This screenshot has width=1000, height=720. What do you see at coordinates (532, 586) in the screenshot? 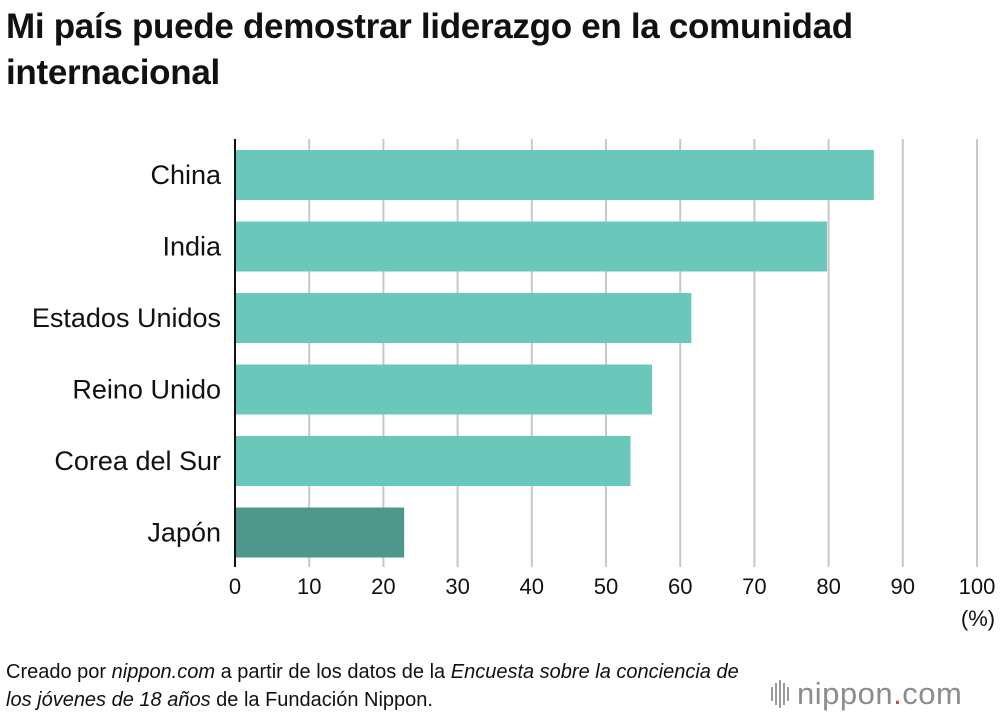
I see `x-tick-label-40: 40` at bounding box center [532, 586].